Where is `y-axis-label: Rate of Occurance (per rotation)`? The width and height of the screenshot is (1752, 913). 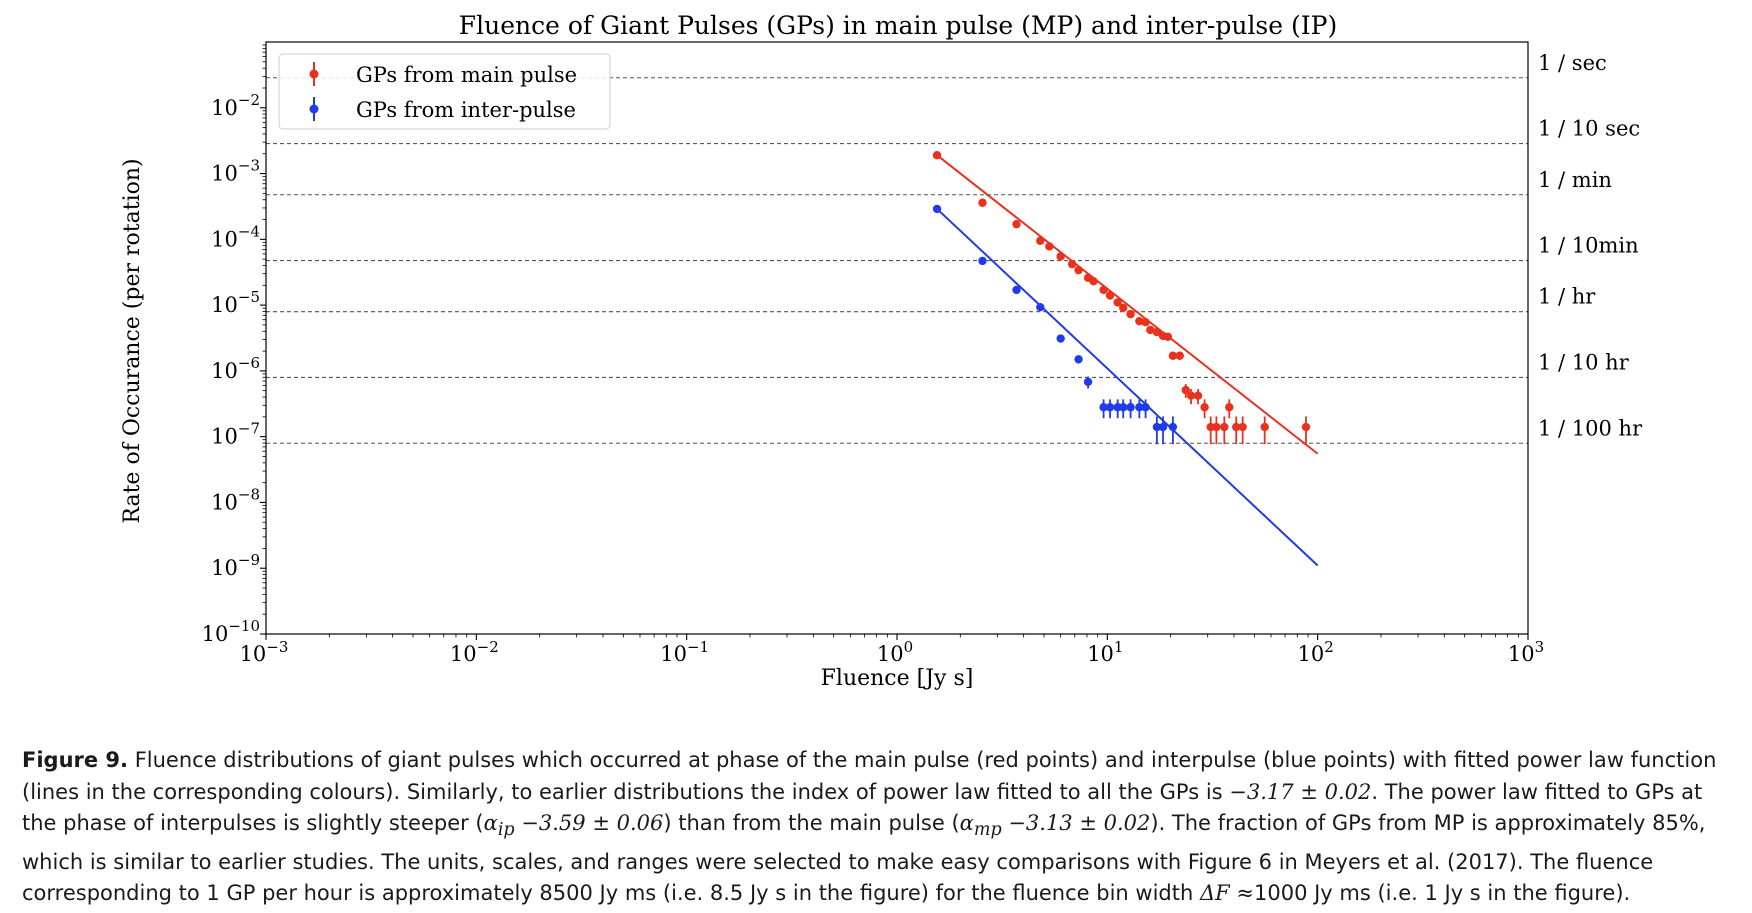
y-axis-label: Rate of Occurance (per rotation) is located at coordinates (132, 340).